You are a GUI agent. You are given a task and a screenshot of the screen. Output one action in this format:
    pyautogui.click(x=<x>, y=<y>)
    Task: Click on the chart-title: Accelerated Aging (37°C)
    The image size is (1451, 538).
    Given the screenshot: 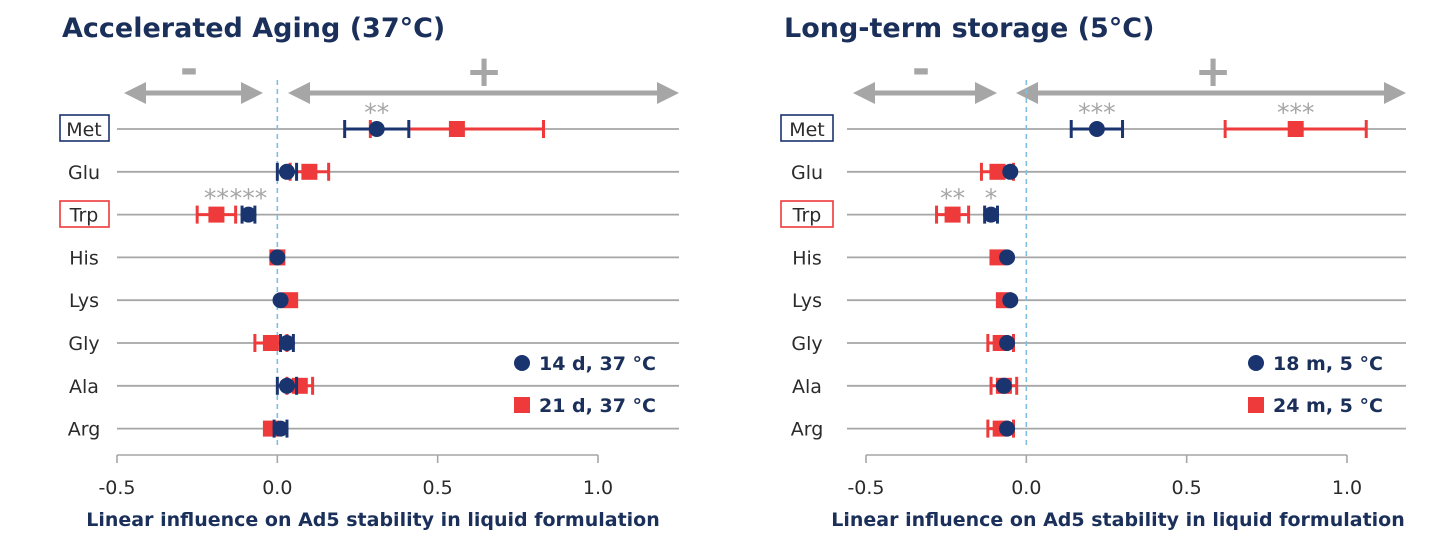 What is the action you would take?
    pyautogui.click(x=253, y=28)
    